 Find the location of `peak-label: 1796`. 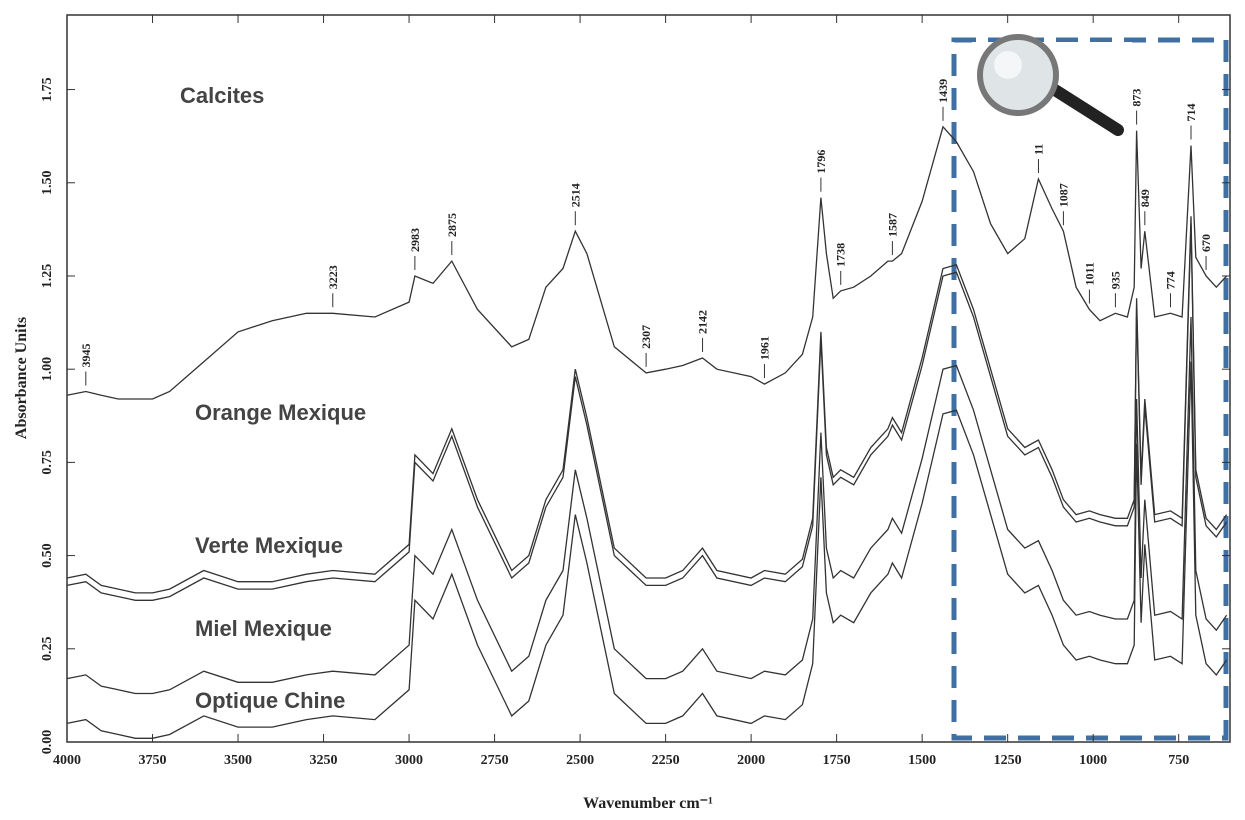

peak-label: 1796 is located at coordinates (821, 162).